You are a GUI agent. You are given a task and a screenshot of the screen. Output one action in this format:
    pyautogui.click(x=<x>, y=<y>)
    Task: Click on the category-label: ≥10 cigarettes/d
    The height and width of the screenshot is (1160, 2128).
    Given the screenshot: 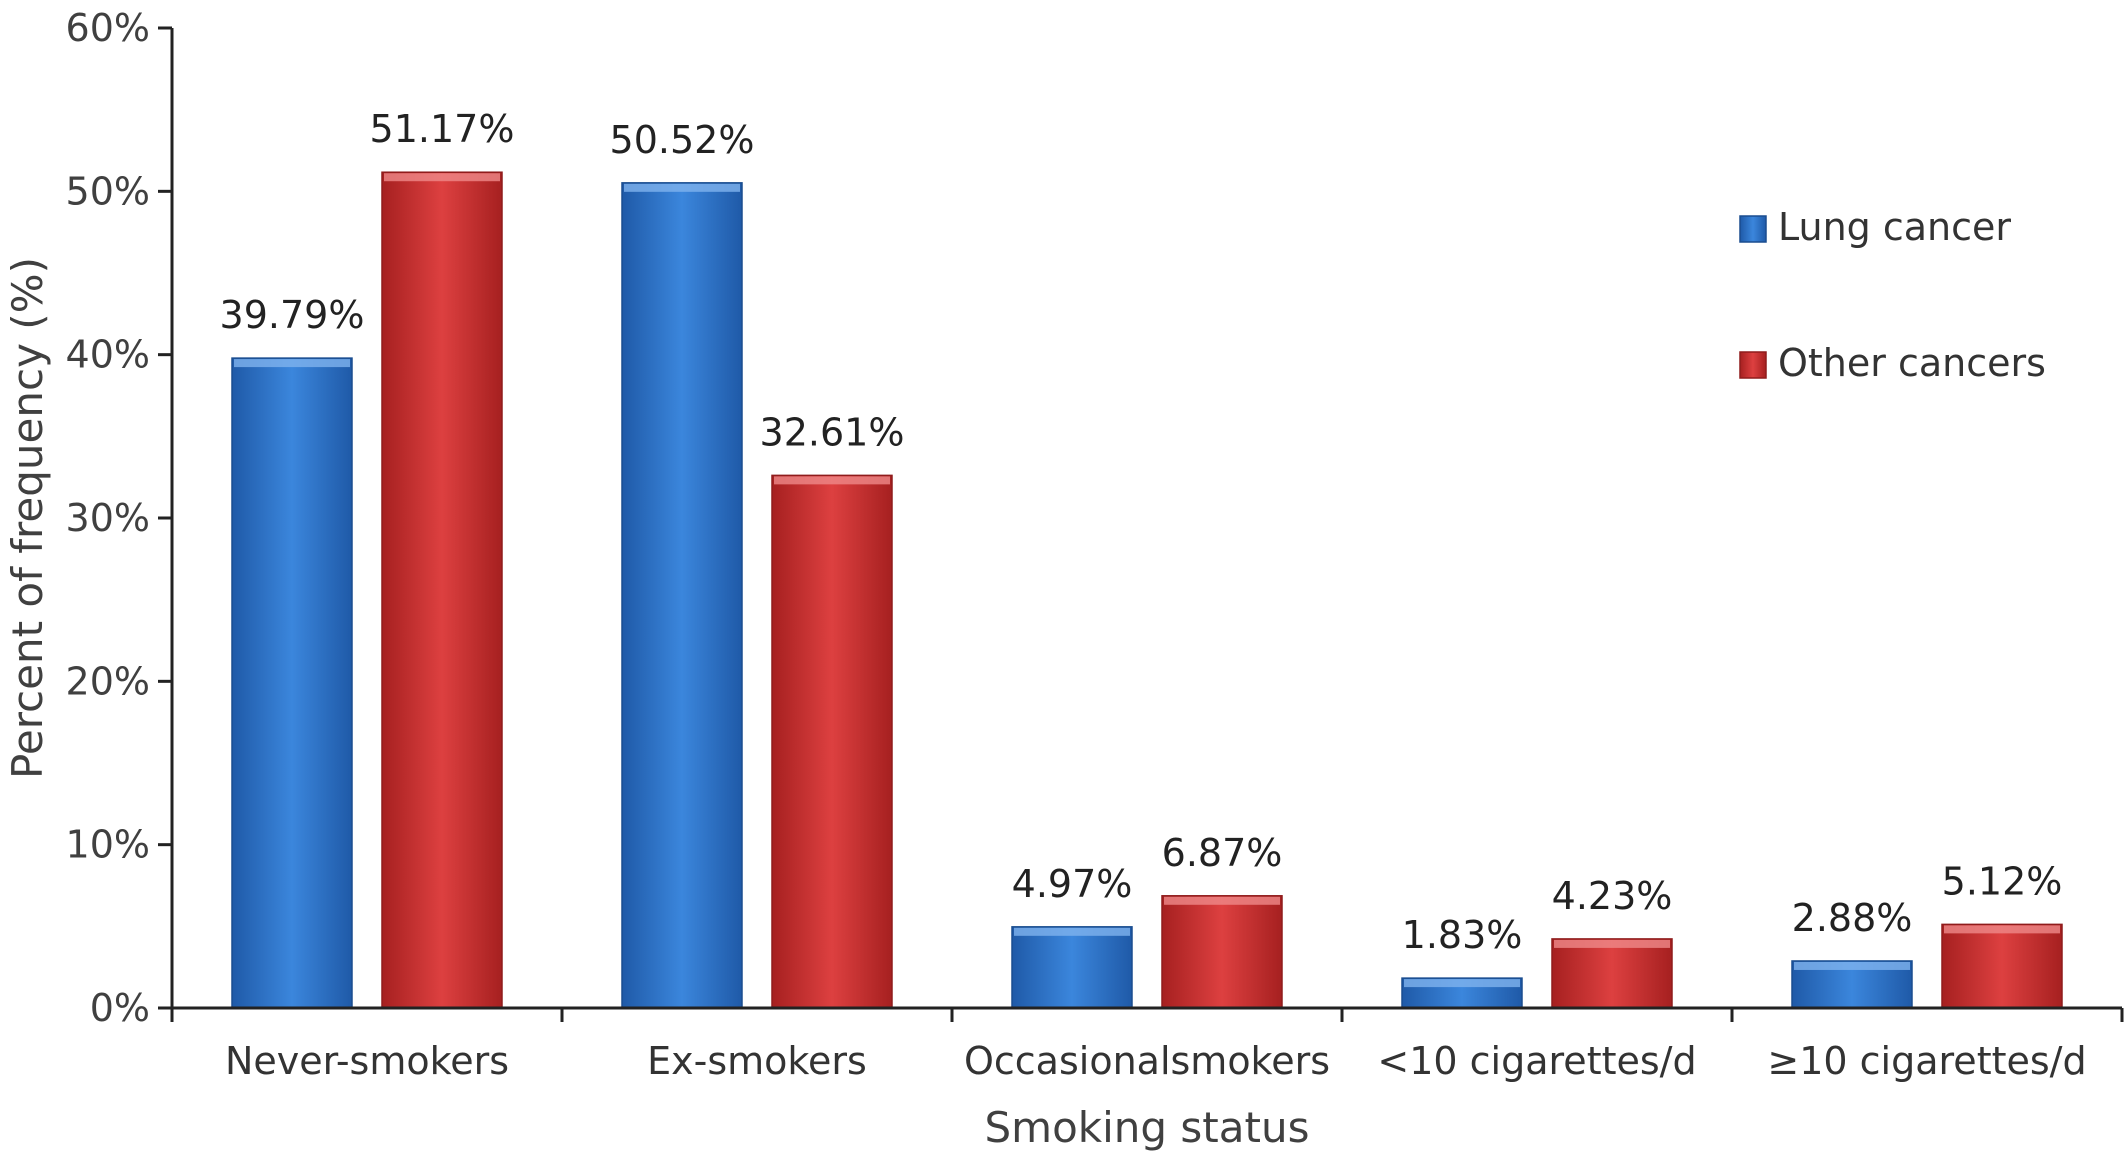 What is the action you would take?
    pyautogui.click(x=1926, y=1061)
    